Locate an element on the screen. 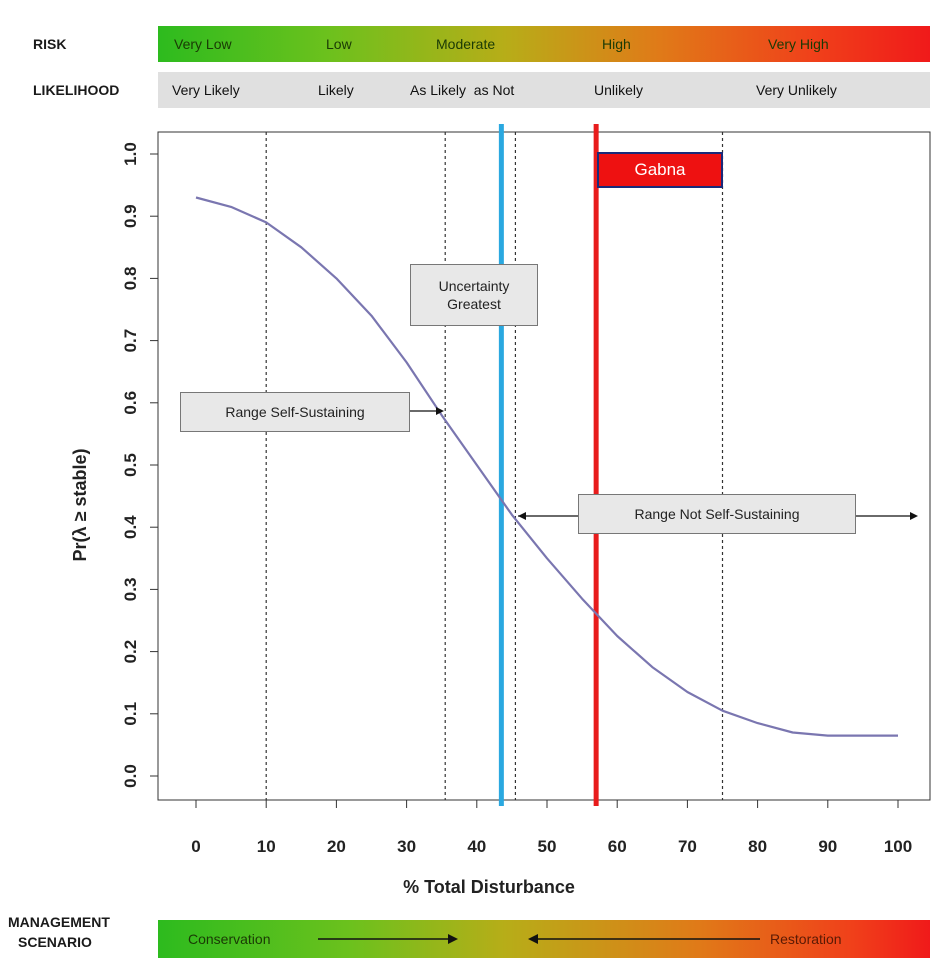  y-tick-label: 0.1 is located at coordinates (130, 714).